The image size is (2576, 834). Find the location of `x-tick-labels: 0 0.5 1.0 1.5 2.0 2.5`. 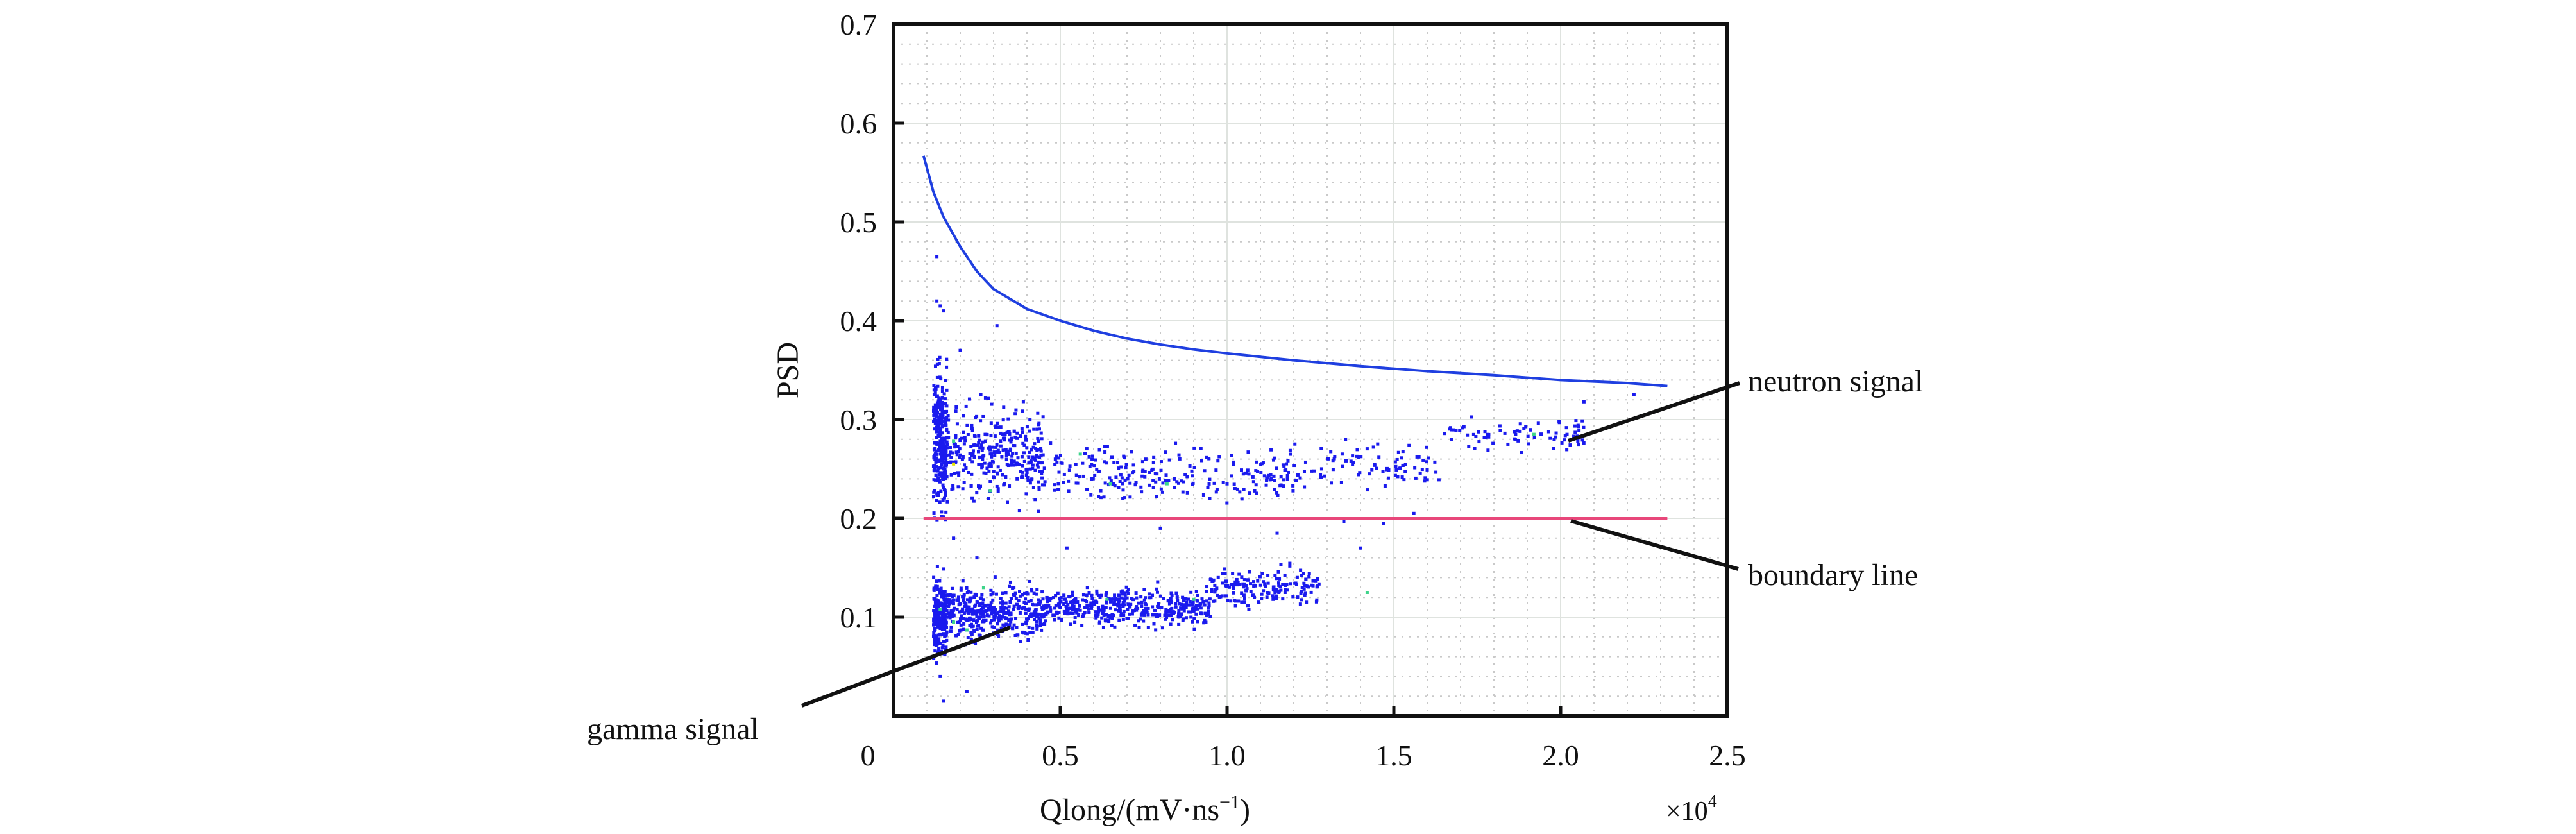

x-tick-labels: 0 0.5 1.0 1.5 2.0 2.5 is located at coordinates (1303, 755).